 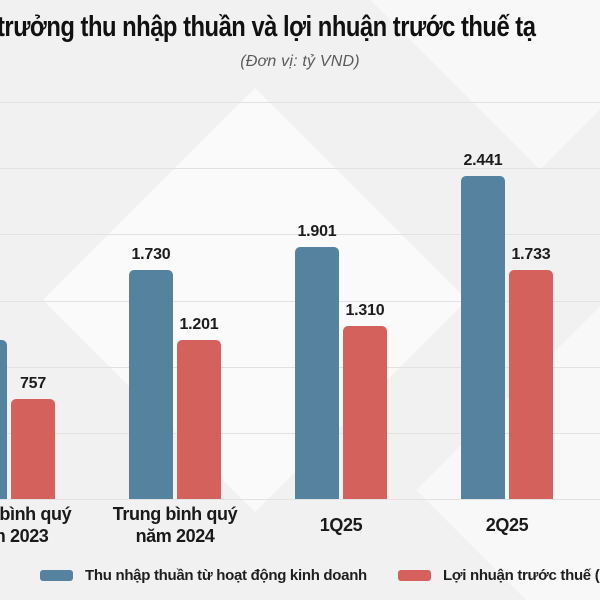 What do you see at coordinates (317, 232) in the screenshot?
I see `bar-value-label-net-income-group-3: 1.901` at bounding box center [317, 232].